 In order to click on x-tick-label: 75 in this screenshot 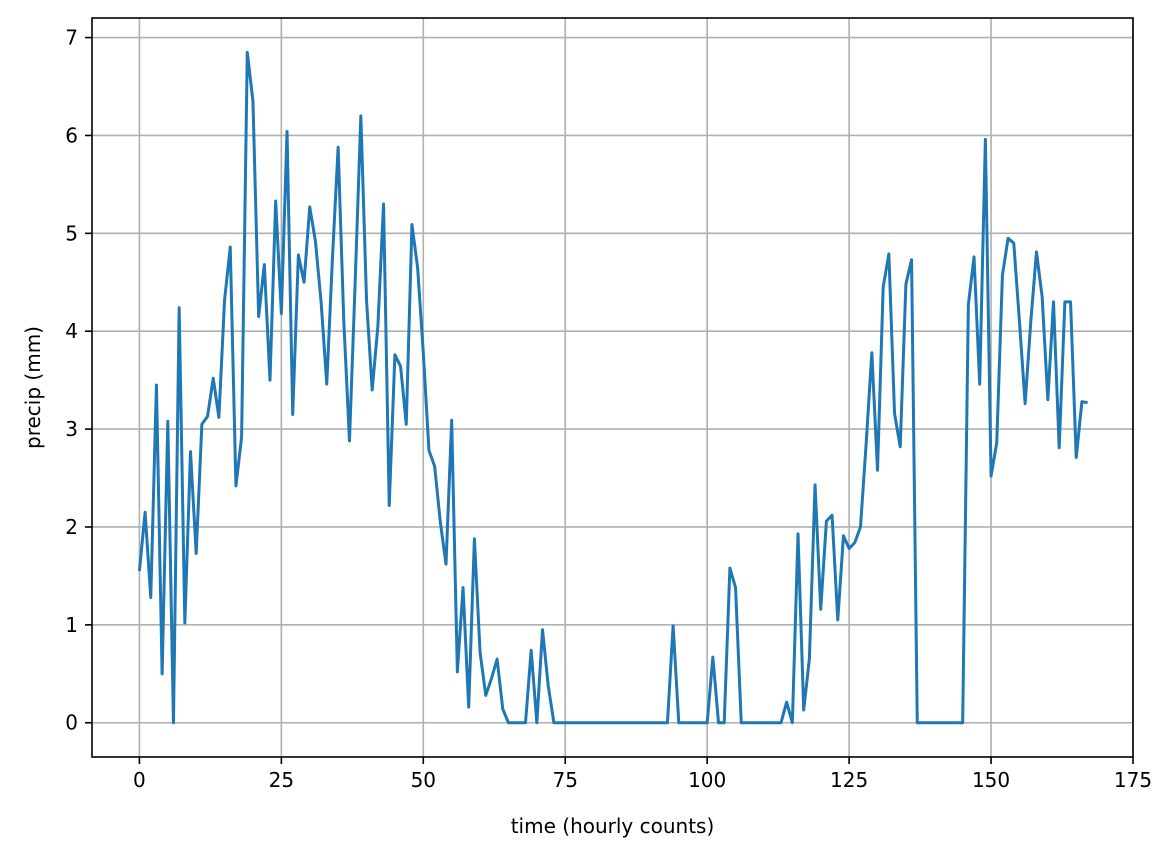, I will do `click(565, 780)`.